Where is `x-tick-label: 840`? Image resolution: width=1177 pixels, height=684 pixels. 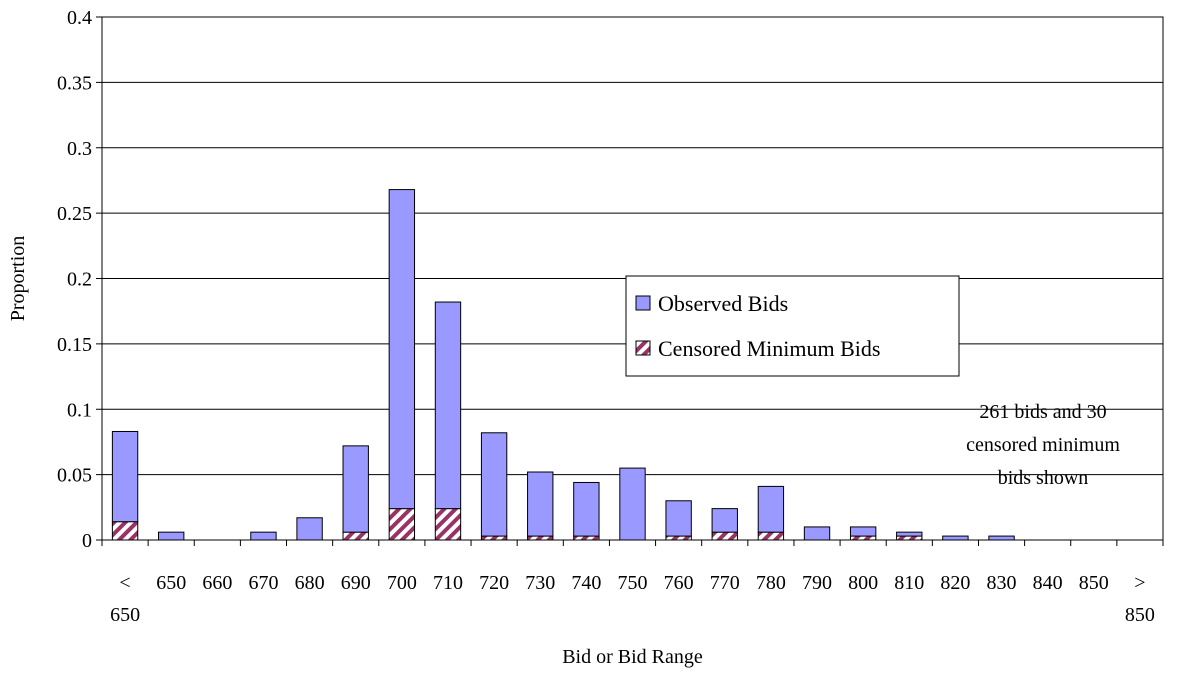 x-tick-label: 840 is located at coordinates (1048, 583).